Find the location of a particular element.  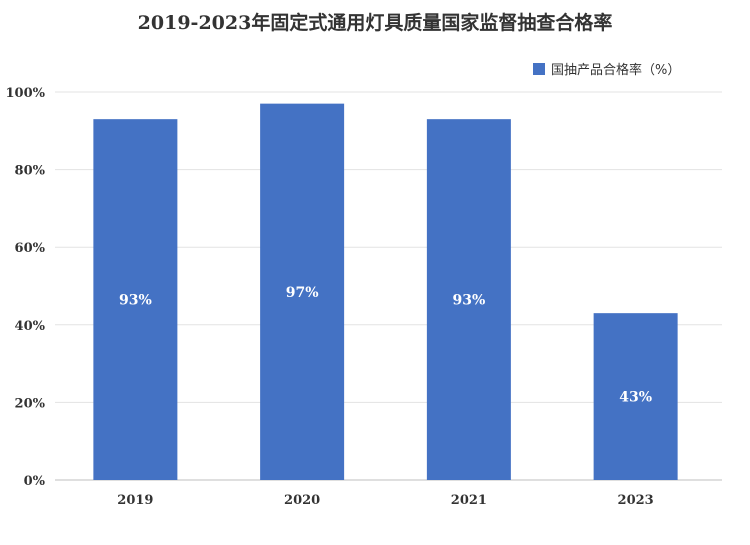

y-tick-label: 40% is located at coordinates (30, 326).